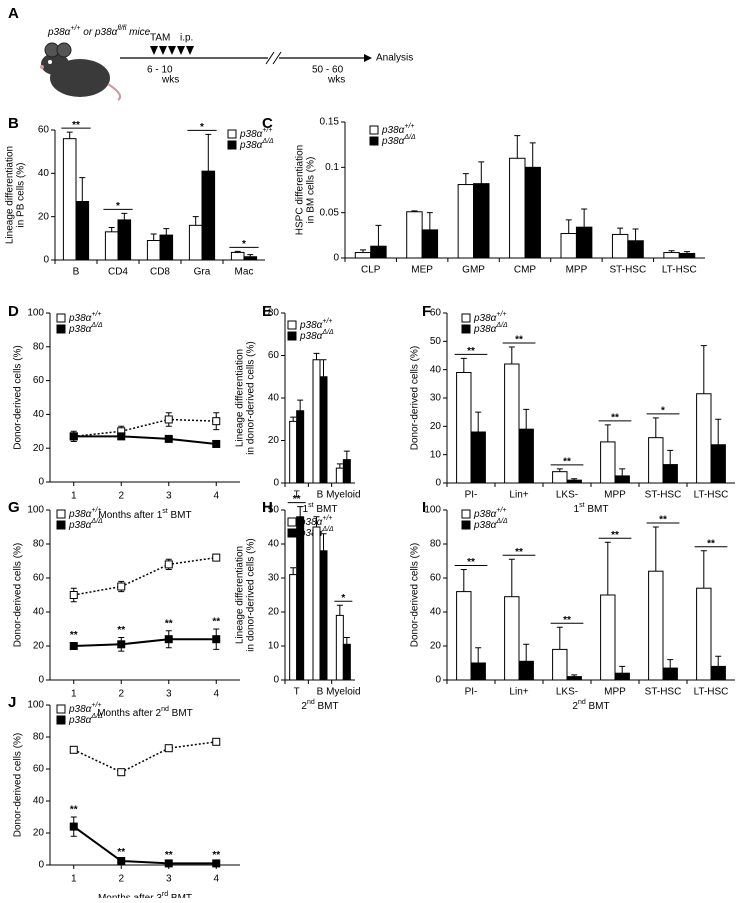 This screenshot has width=740, height=903. What do you see at coordinates (14, 507) in the screenshot?
I see `panel-label: G` at bounding box center [14, 507].